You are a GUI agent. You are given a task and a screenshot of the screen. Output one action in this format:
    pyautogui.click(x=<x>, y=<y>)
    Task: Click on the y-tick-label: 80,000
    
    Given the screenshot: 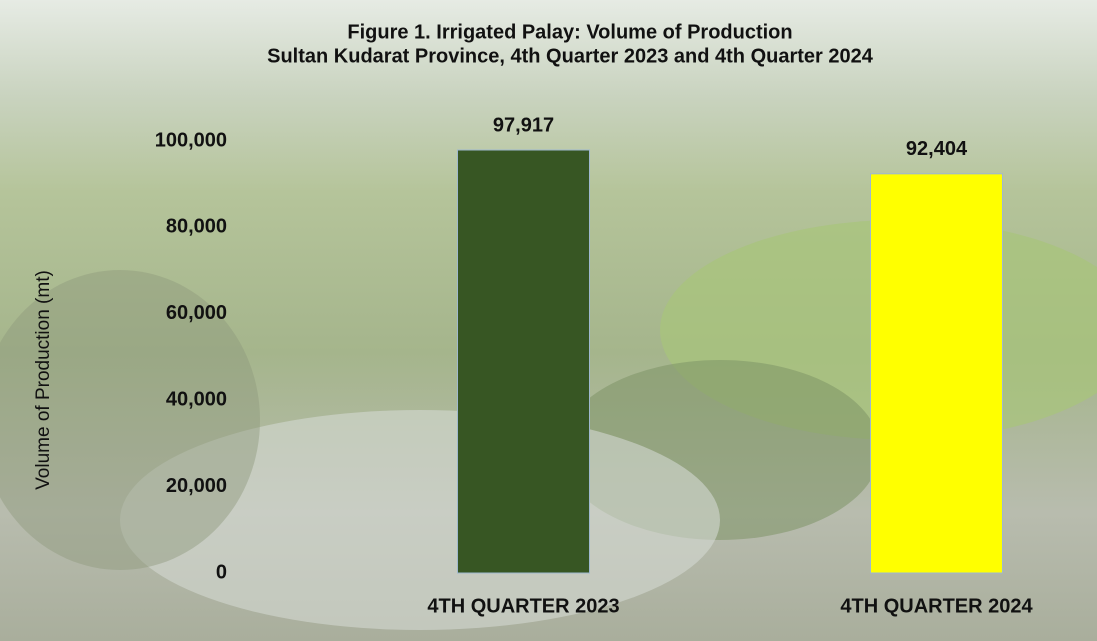 What is the action you would take?
    pyautogui.click(x=196, y=227)
    